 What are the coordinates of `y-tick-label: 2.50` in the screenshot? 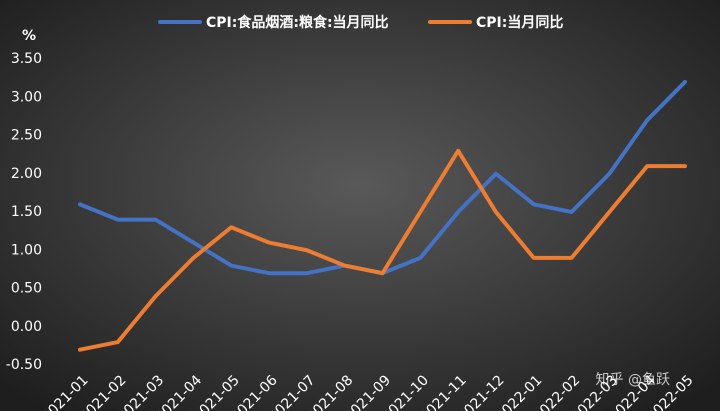 It's located at (26, 136).